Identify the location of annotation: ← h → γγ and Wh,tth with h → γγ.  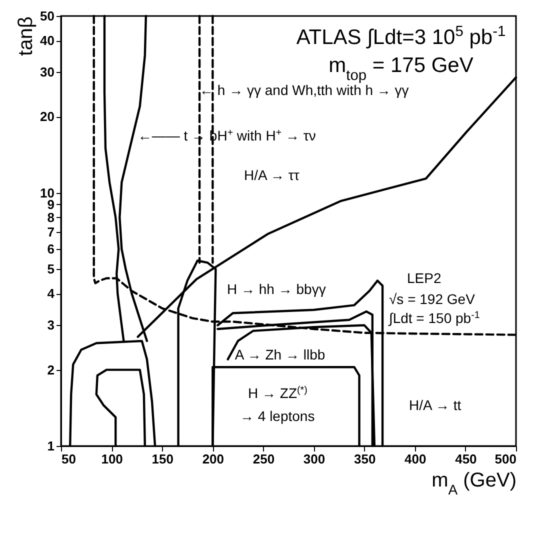
(304, 90).